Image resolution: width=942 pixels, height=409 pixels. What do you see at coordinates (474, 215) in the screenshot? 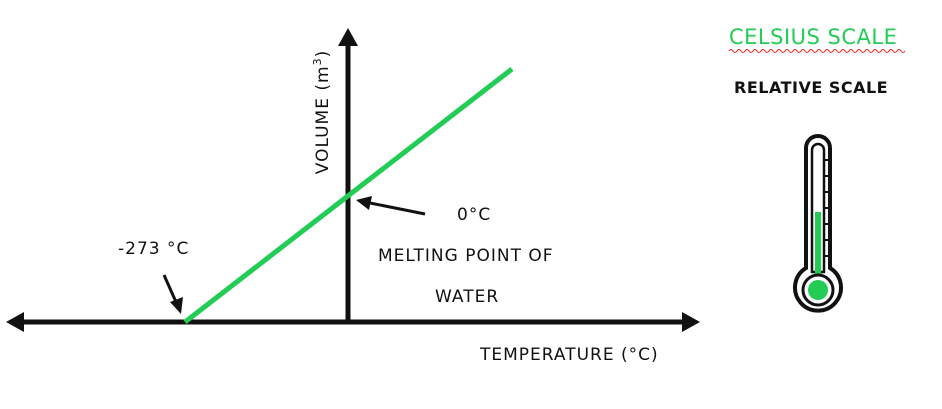
I see `zero-label: 0°C` at bounding box center [474, 215].